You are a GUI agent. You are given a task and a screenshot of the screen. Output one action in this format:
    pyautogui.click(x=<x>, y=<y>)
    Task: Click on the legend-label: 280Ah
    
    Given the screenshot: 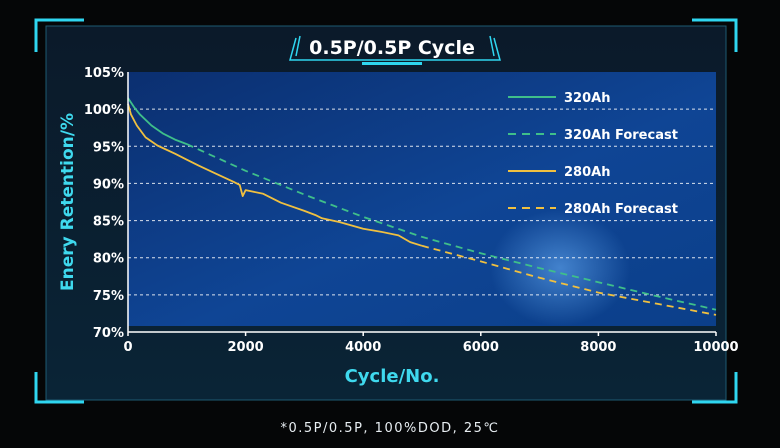 What is the action you would take?
    pyautogui.click(x=587, y=172)
    